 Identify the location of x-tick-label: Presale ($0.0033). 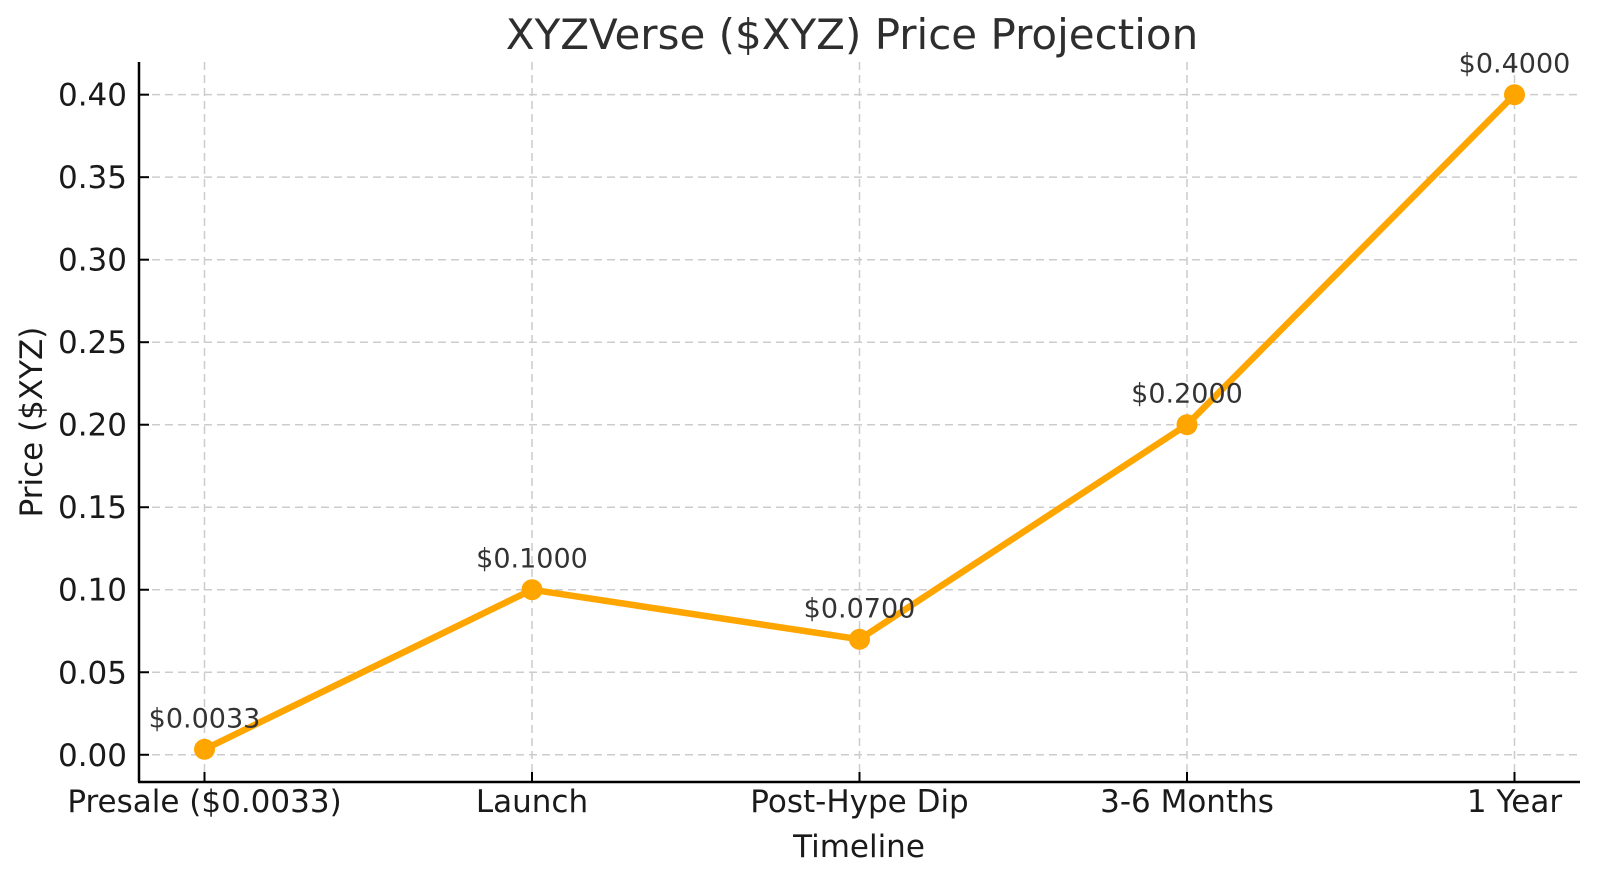
(204, 802).